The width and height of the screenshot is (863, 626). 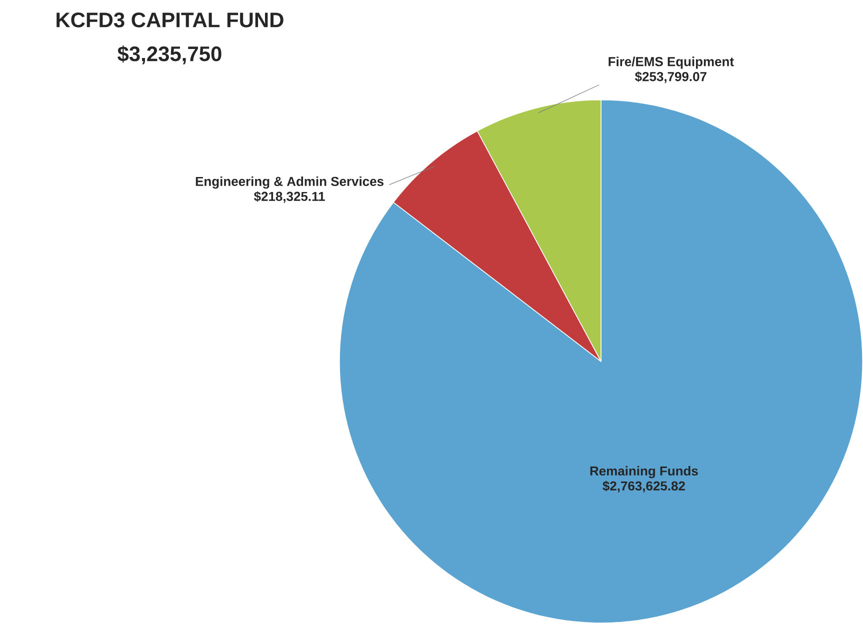 I want to click on chart-subtitle: $3,235,750, so click(x=170, y=55).